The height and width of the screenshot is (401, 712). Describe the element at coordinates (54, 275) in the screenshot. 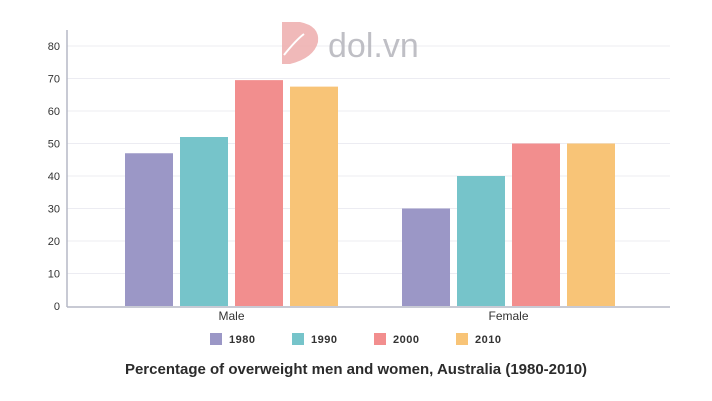

I see `y-tick-label: 10` at that location.